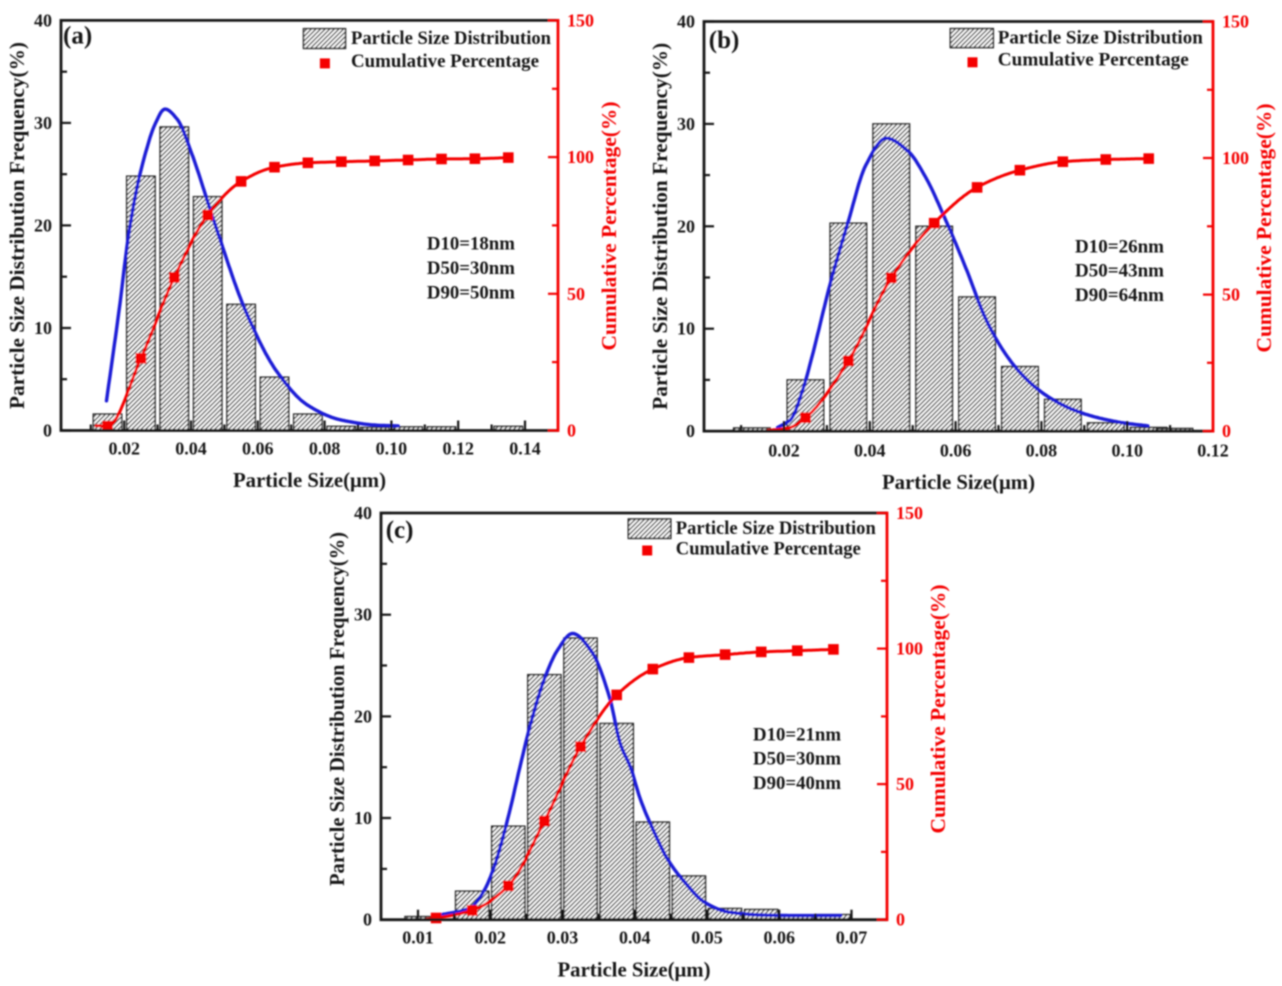 This screenshot has width=1282, height=986. Describe the element at coordinates (797, 783) in the screenshot. I see `svg-text: D90=40nm` at that location.